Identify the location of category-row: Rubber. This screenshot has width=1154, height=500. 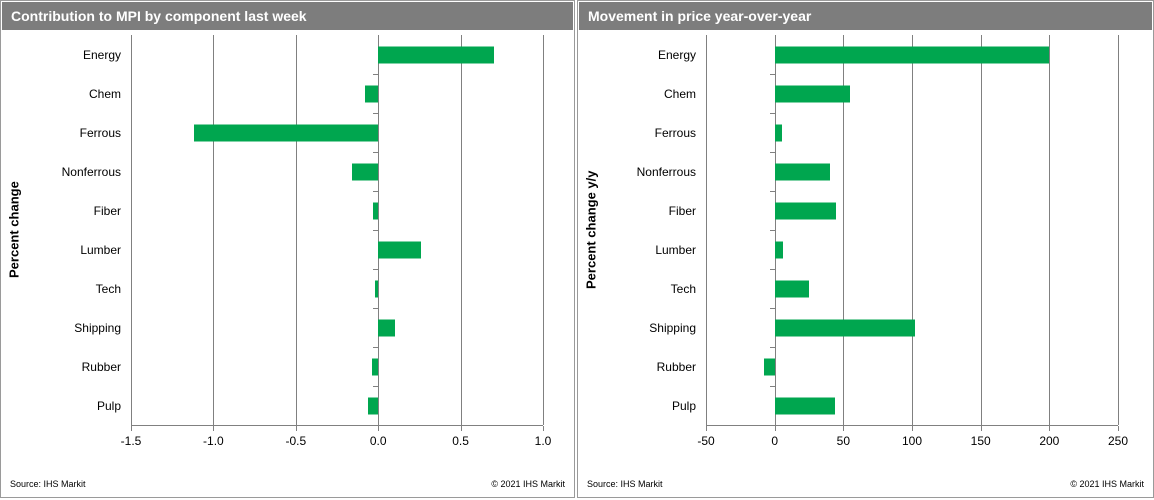
(312, 366).